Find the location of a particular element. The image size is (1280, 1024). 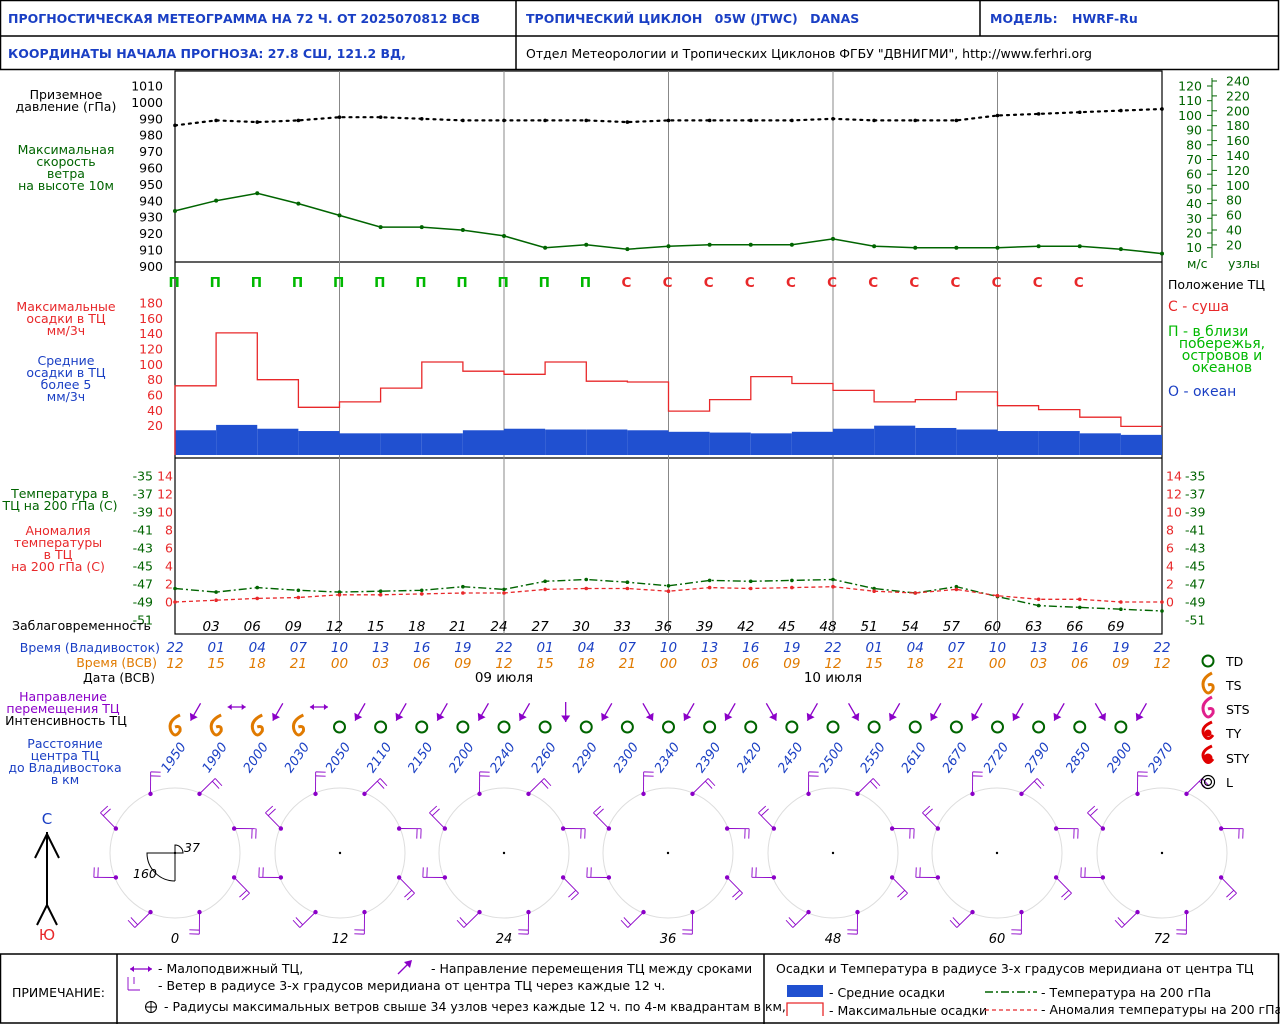

wind-label: Максимальная is located at coordinates (66, 149).